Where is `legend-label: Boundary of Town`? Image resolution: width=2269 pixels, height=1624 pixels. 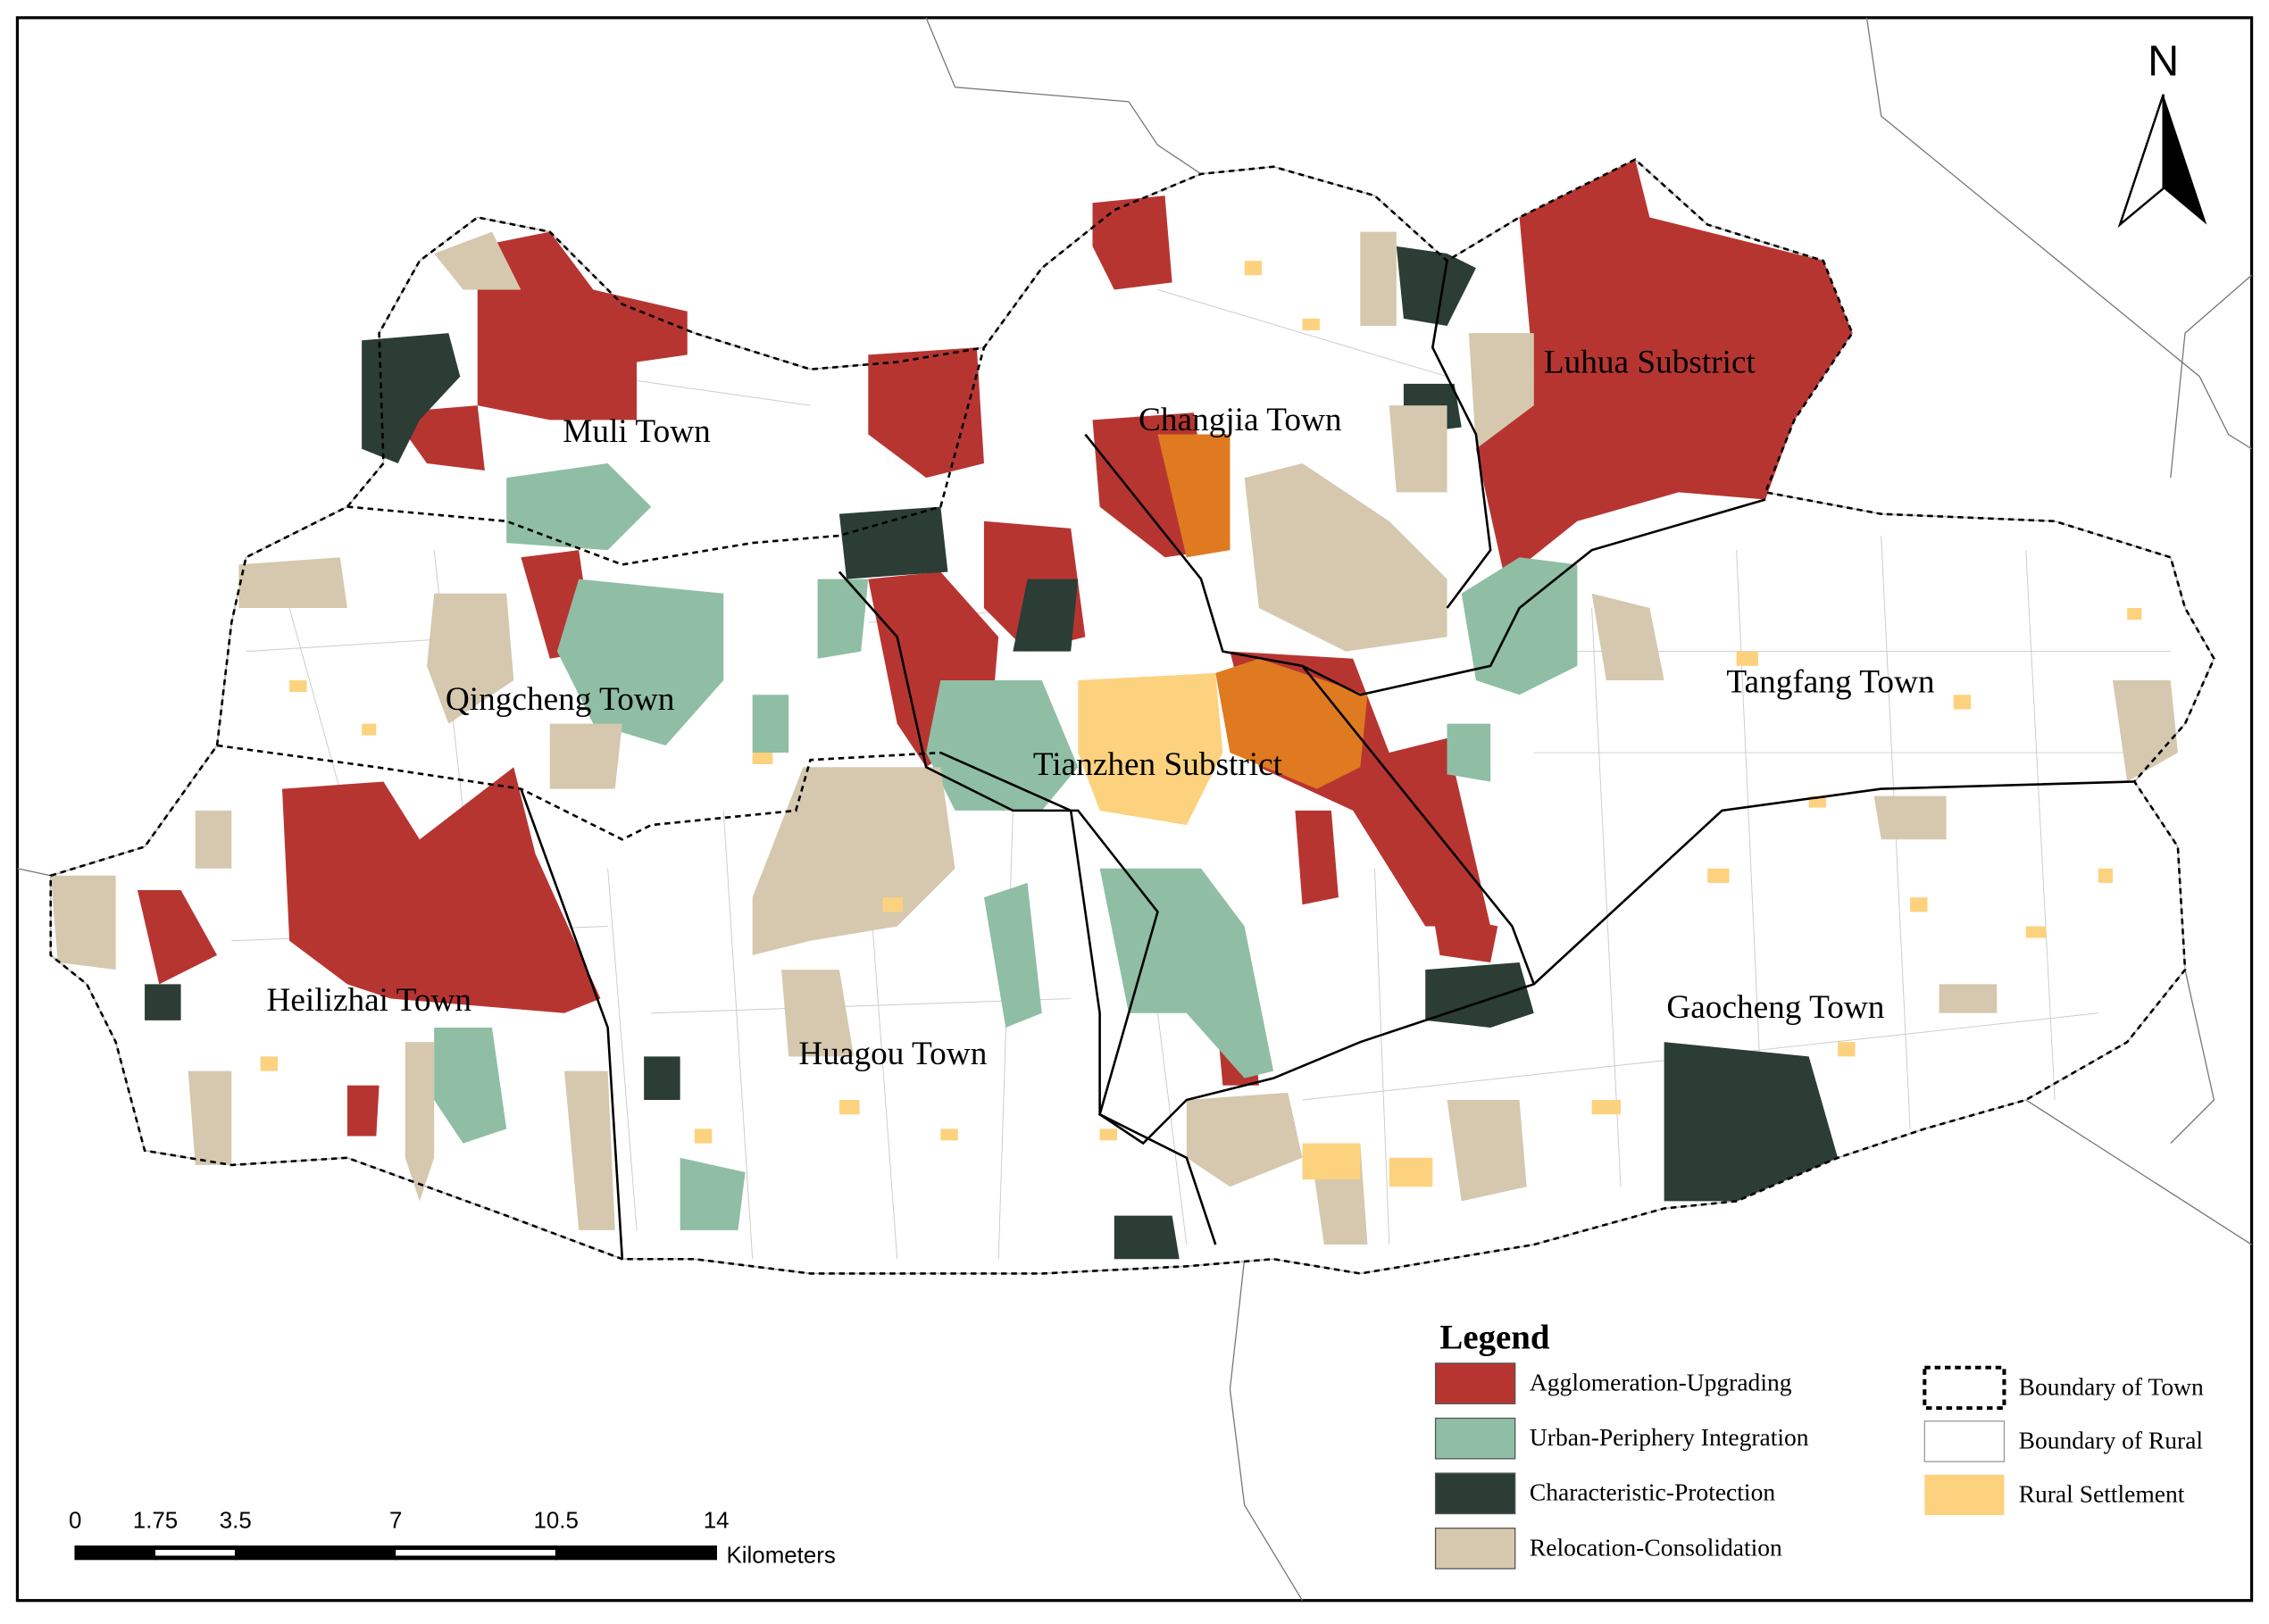
legend-label: Boundary of Town is located at coordinates (2111, 1386).